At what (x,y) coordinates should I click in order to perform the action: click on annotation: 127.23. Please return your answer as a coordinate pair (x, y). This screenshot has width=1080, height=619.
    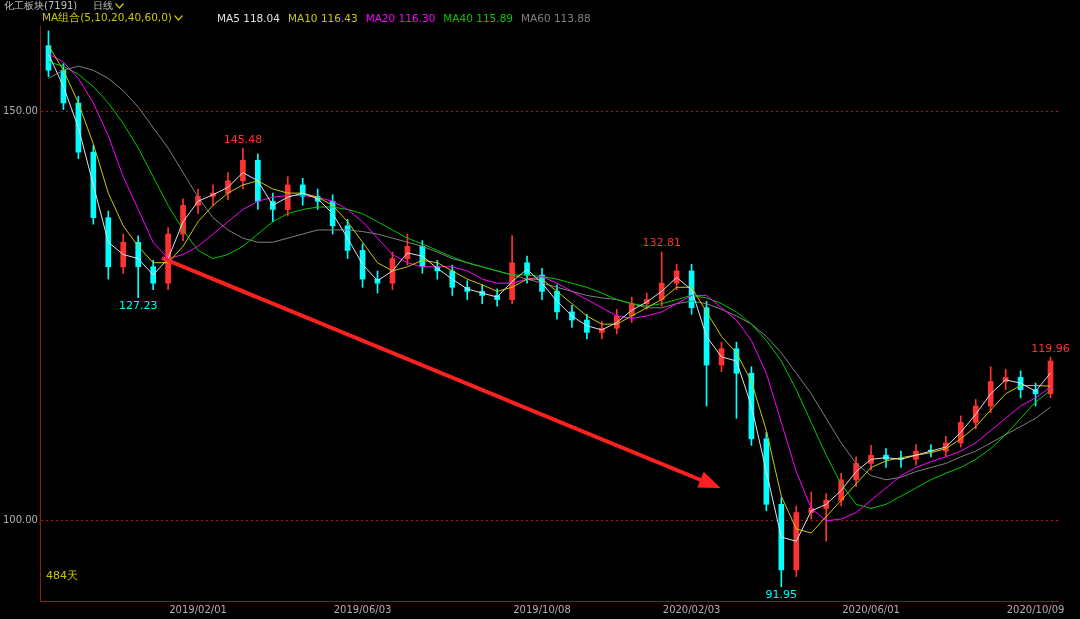
    Looking at the image, I should click on (138, 306).